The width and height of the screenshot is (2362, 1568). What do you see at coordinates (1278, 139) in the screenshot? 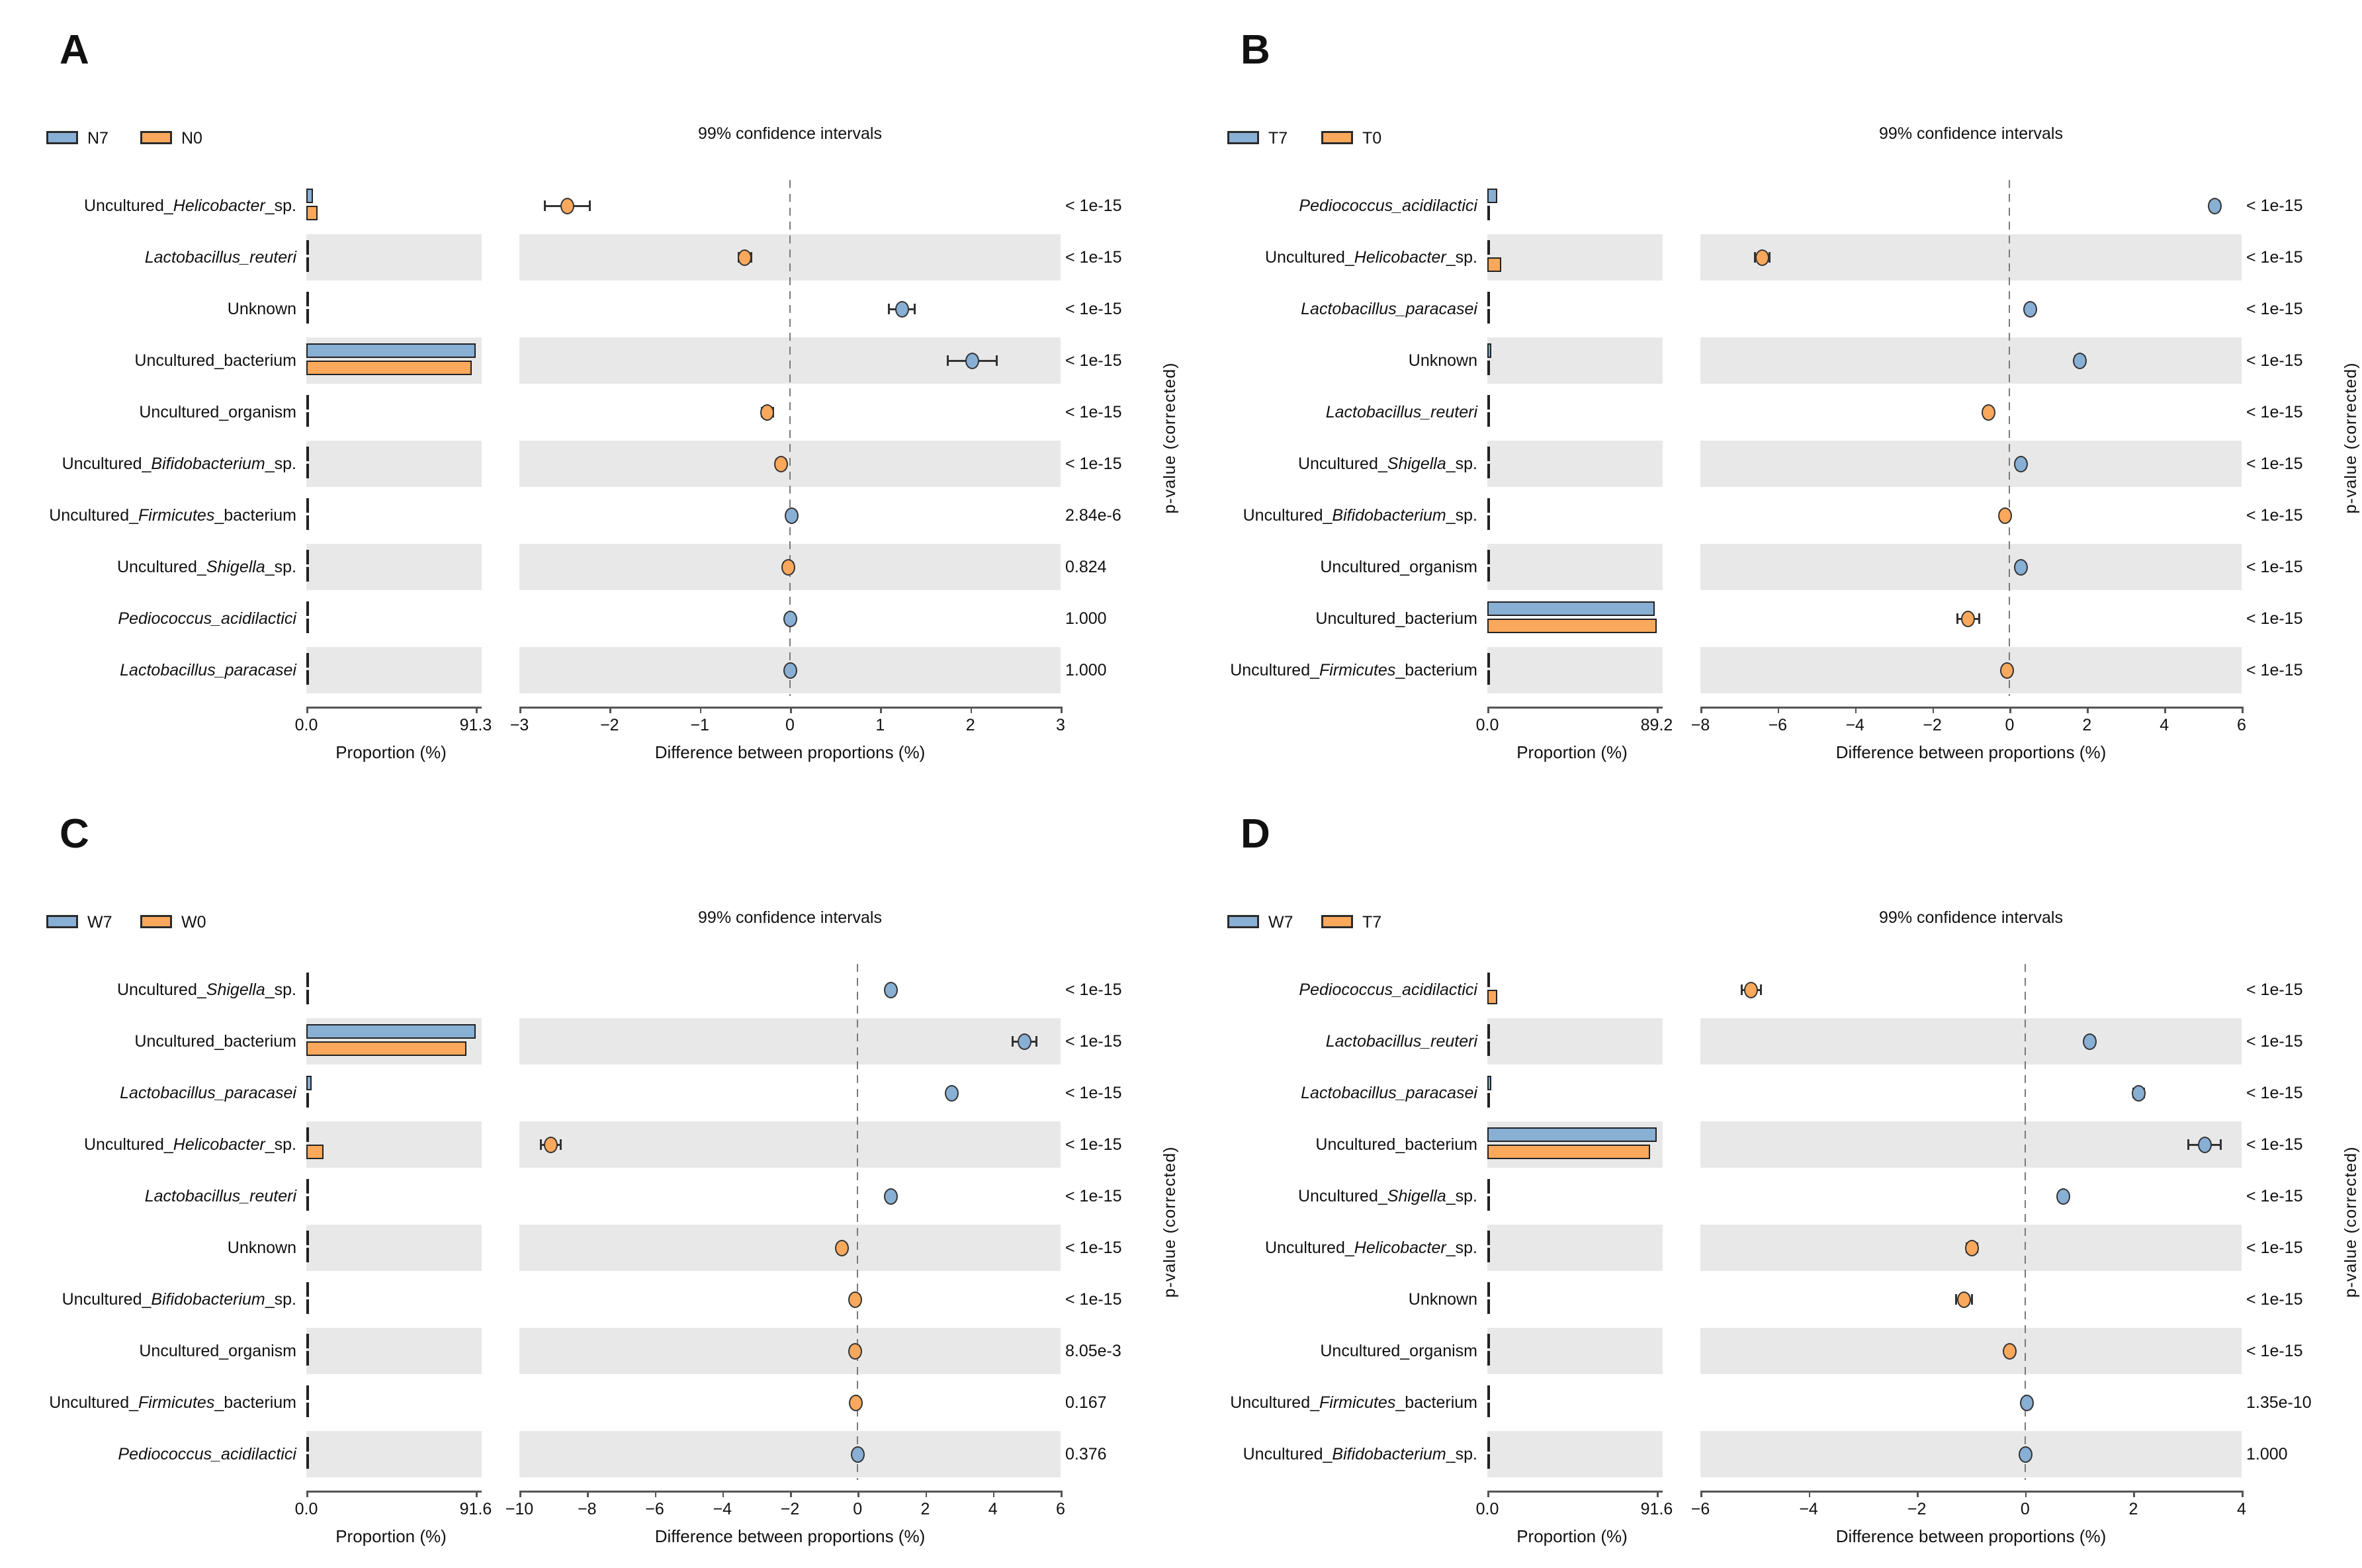
I see `legend-label-group1: T7` at bounding box center [1278, 139].